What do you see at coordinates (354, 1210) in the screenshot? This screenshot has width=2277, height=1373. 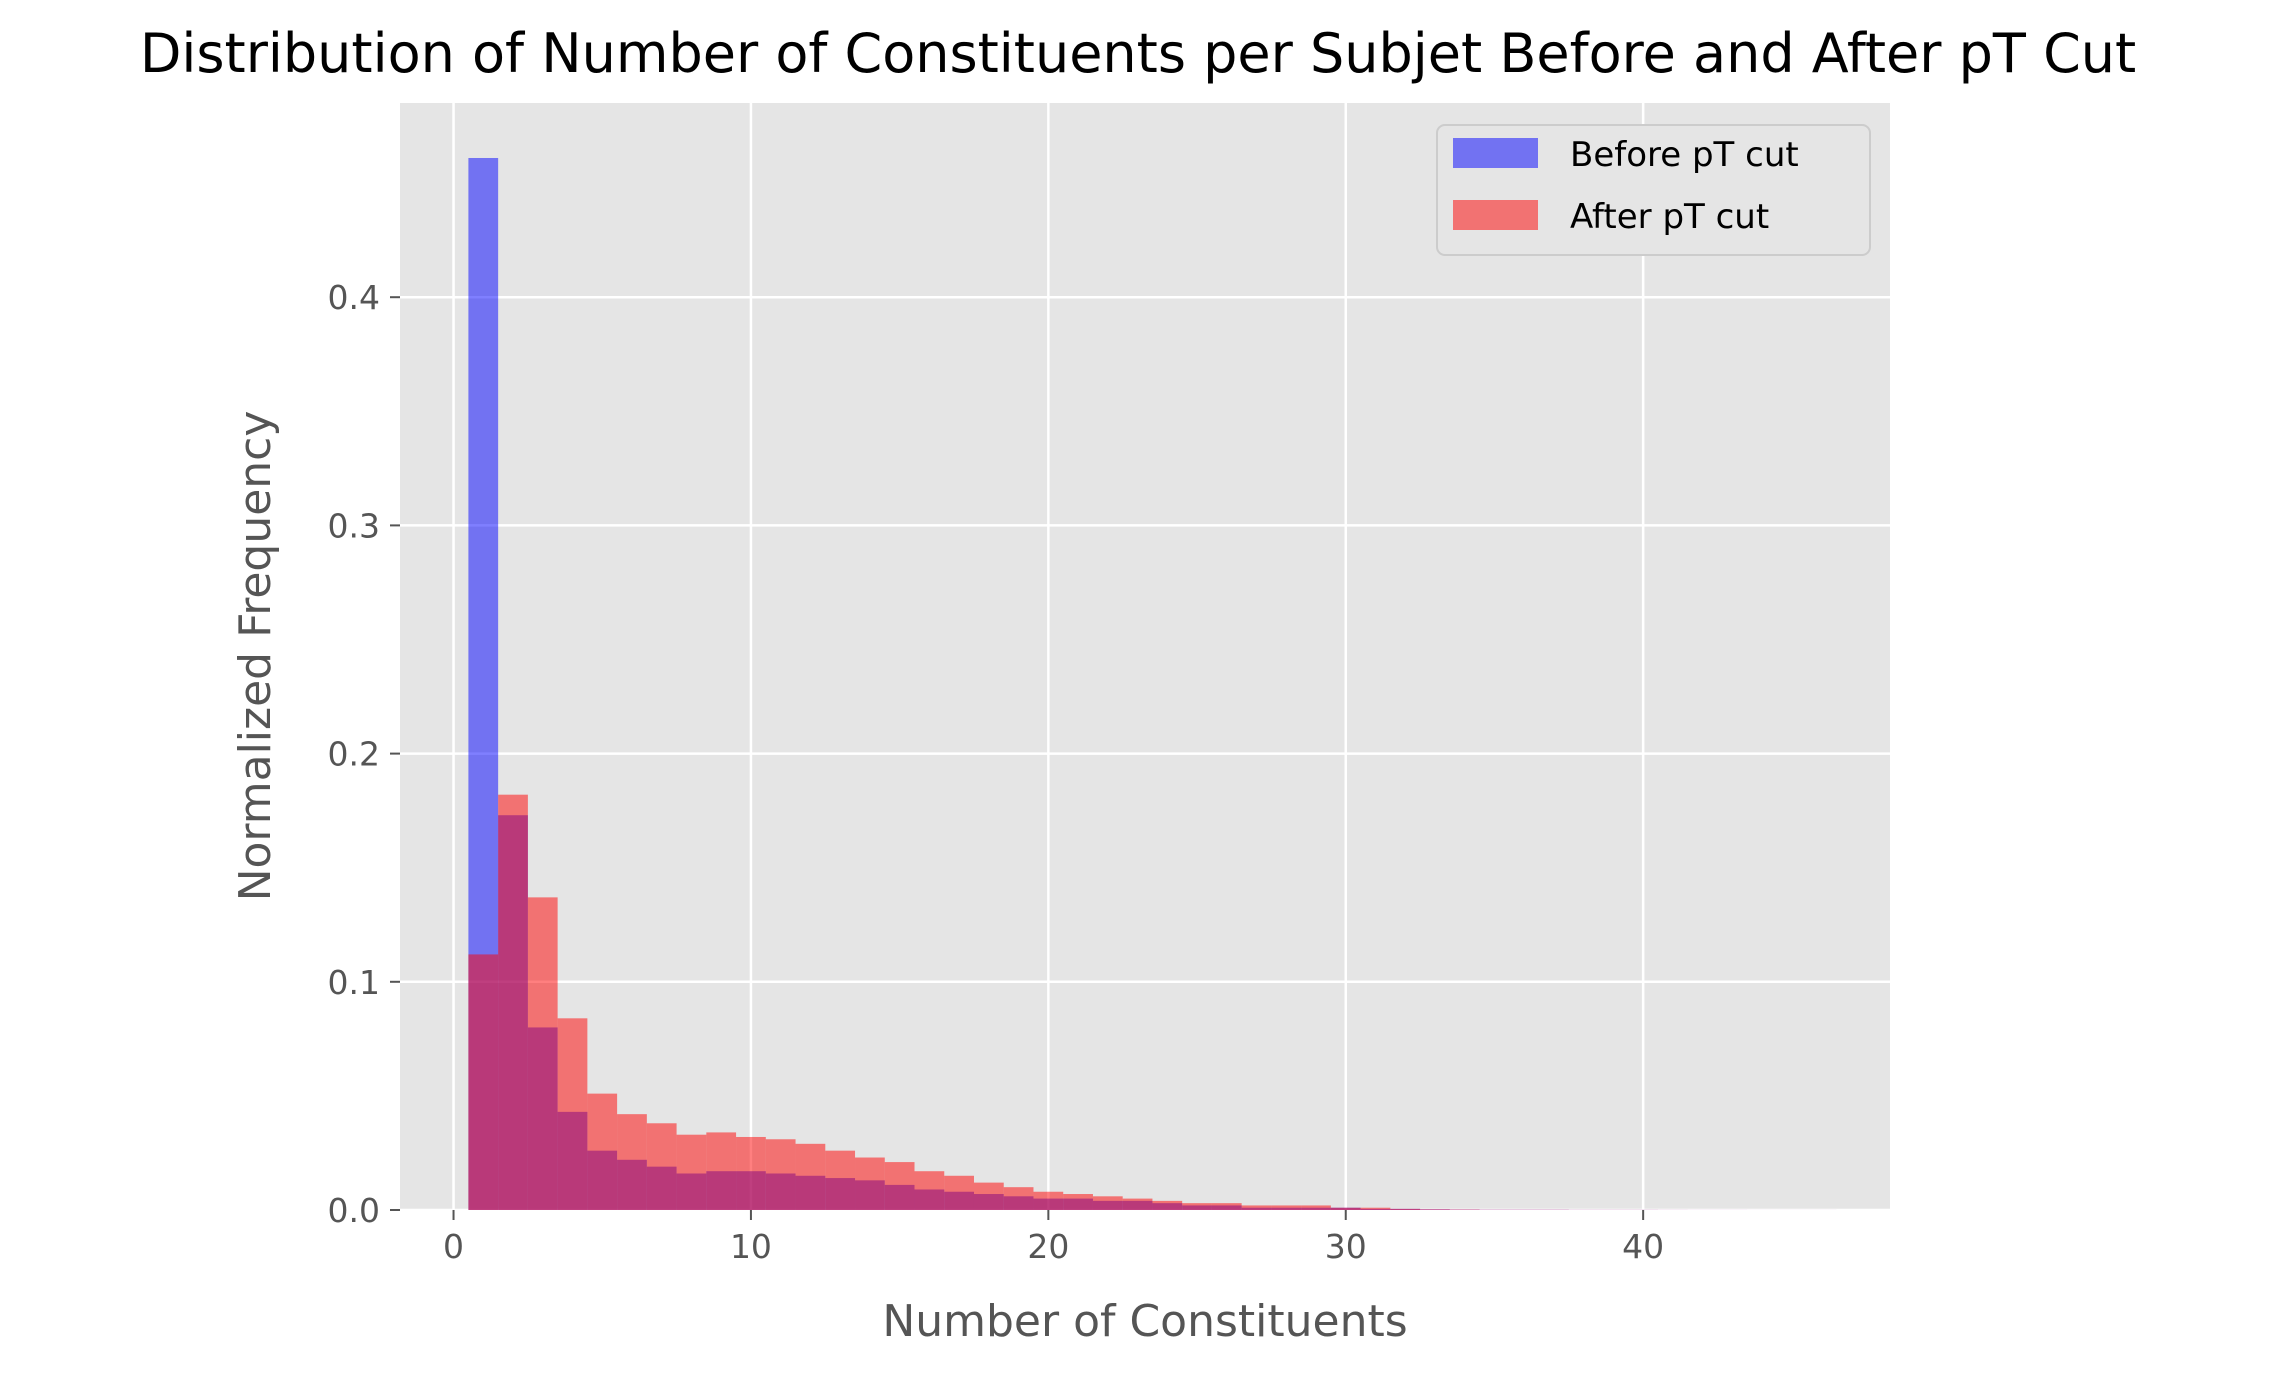 I see `y-tick-label: 0.0` at bounding box center [354, 1210].